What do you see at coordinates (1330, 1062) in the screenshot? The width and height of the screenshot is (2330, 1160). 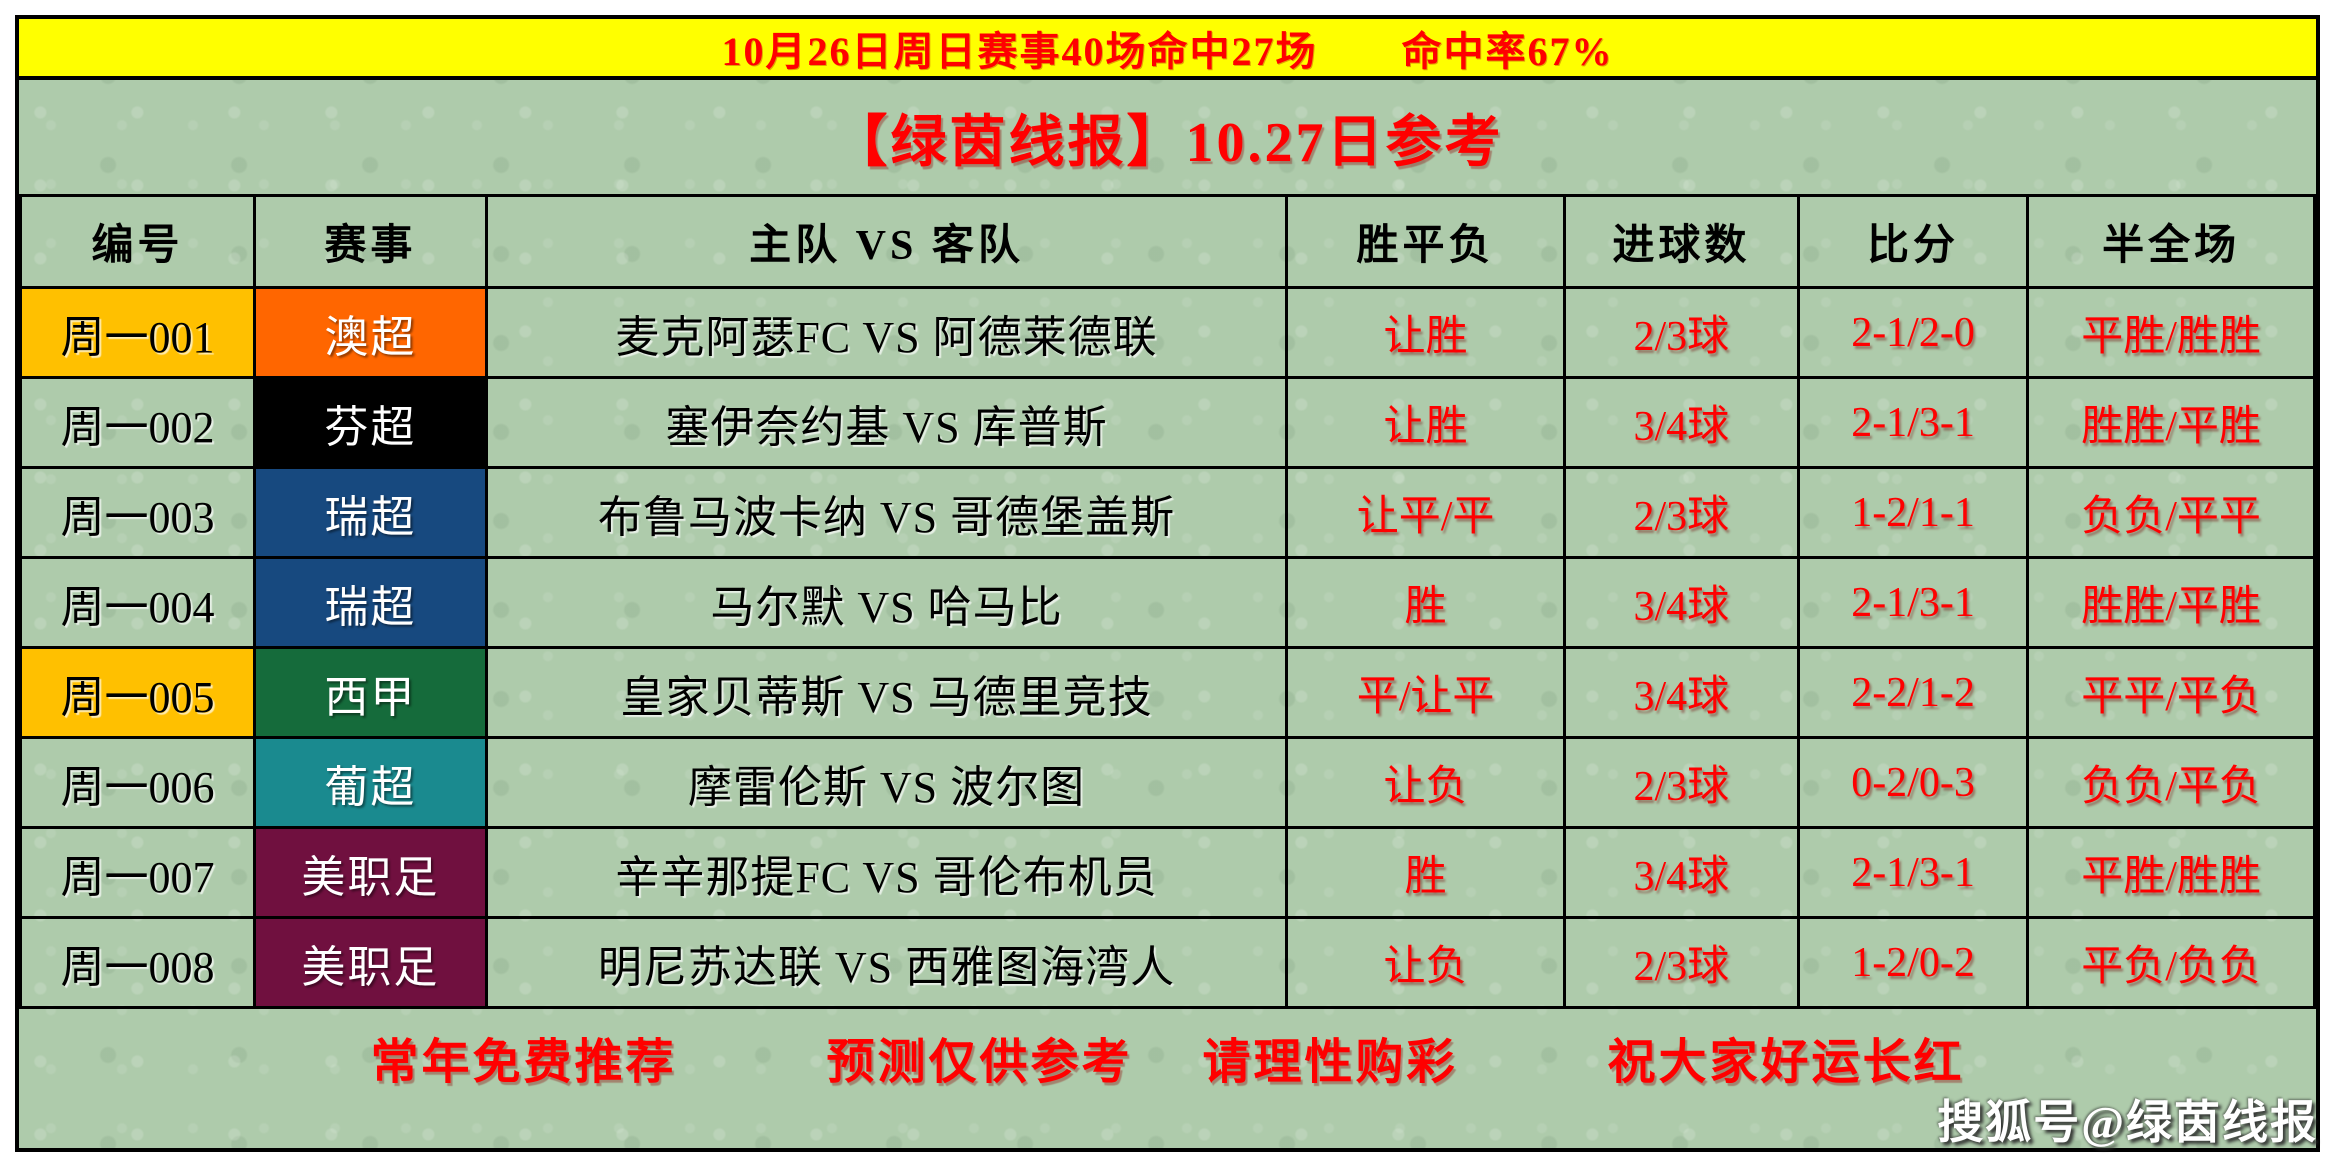 I see `footer-note-3: 请理性购彩` at bounding box center [1330, 1062].